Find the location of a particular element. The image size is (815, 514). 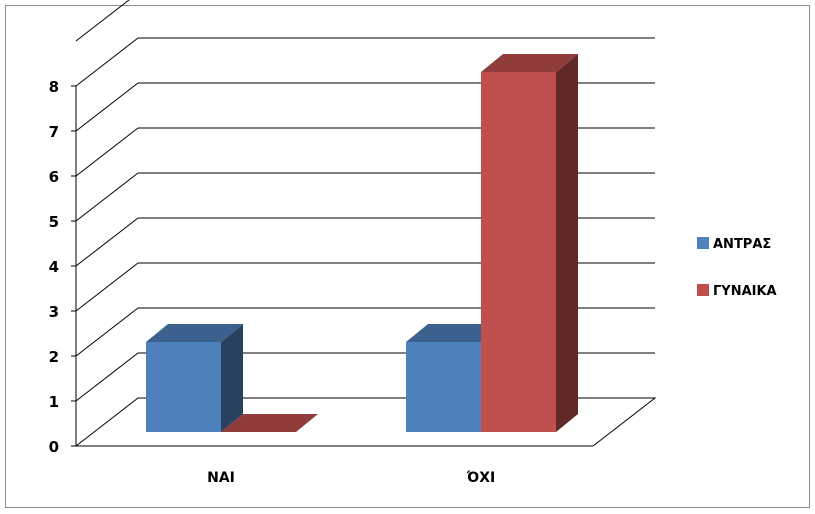

y-tick-label: 6 is located at coordinates (54, 177).